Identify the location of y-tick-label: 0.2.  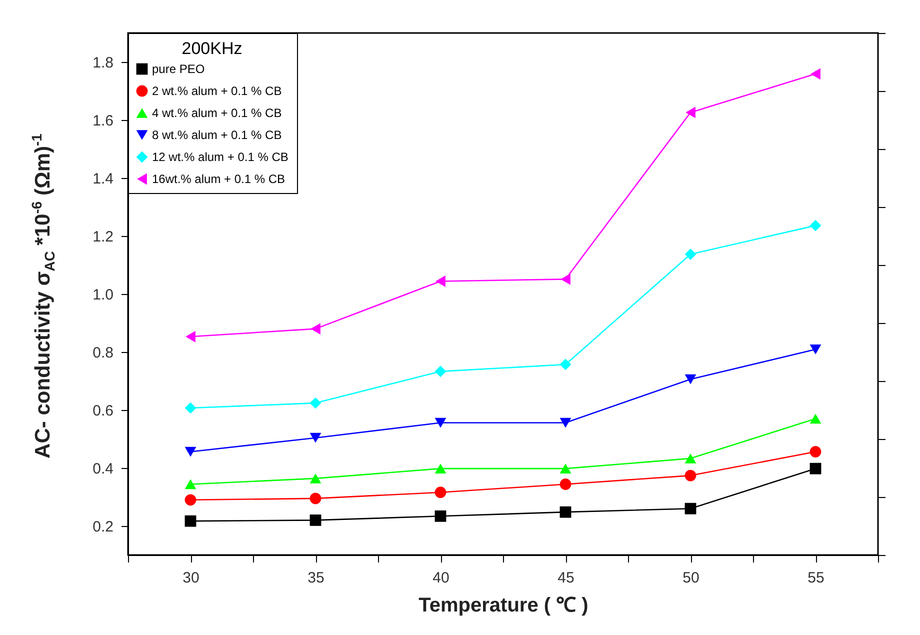
(103, 527).